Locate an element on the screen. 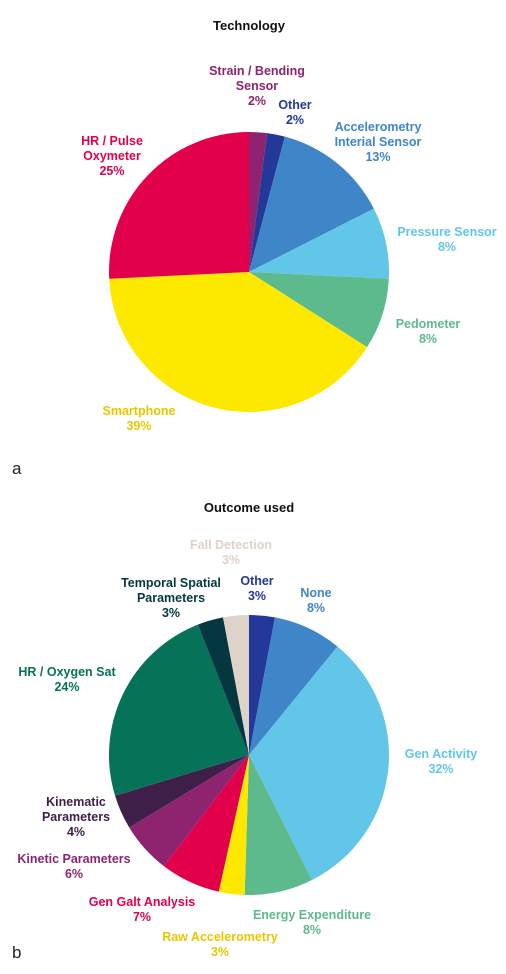 Image resolution: width=506 pixels, height=974 pixels. pie-b-label-gen-activity: Gen Activity 32% is located at coordinates (441, 761).